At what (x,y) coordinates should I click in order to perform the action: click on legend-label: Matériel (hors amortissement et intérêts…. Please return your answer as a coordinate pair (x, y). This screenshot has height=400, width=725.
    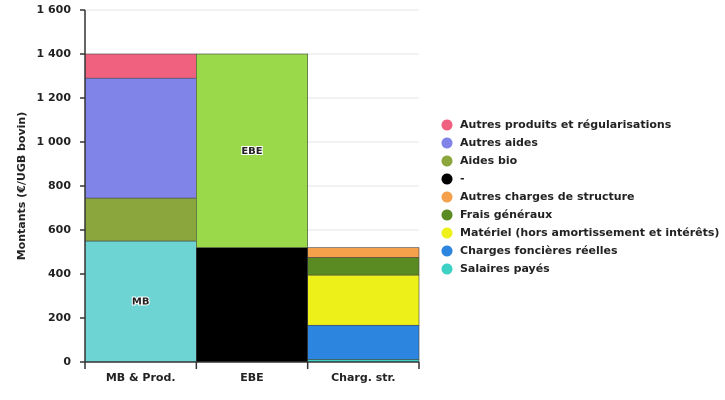
    Looking at the image, I should click on (589, 232).